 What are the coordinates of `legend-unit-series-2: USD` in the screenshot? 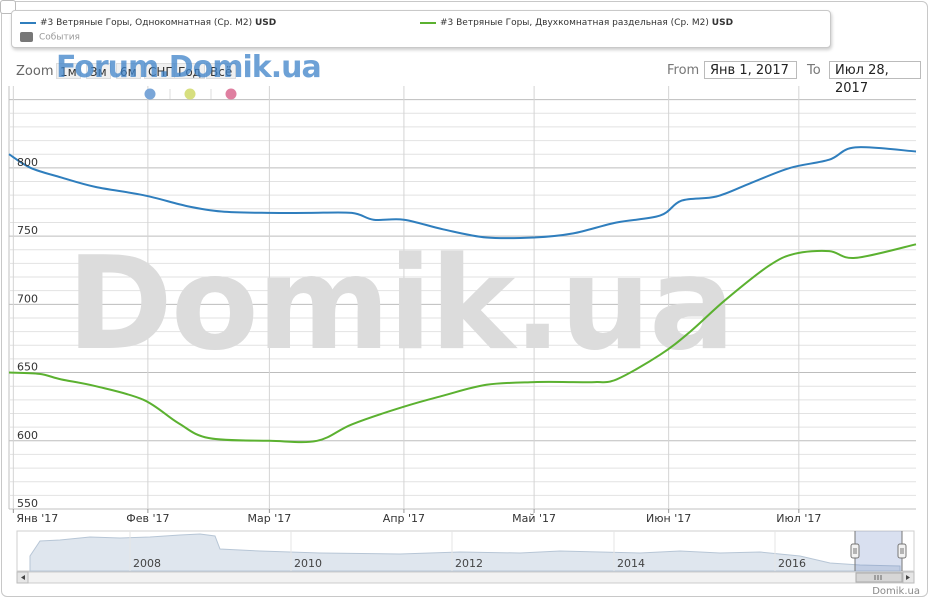 It's located at (722, 23).